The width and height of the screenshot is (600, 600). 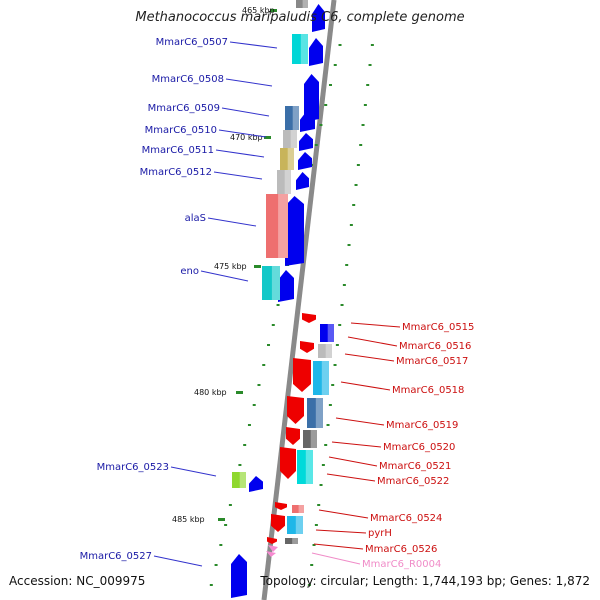 What do you see at coordinates (133, 467) in the screenshot?
I see `gene-label-left: MmarC6_0523` at bounding box center [133, 467].